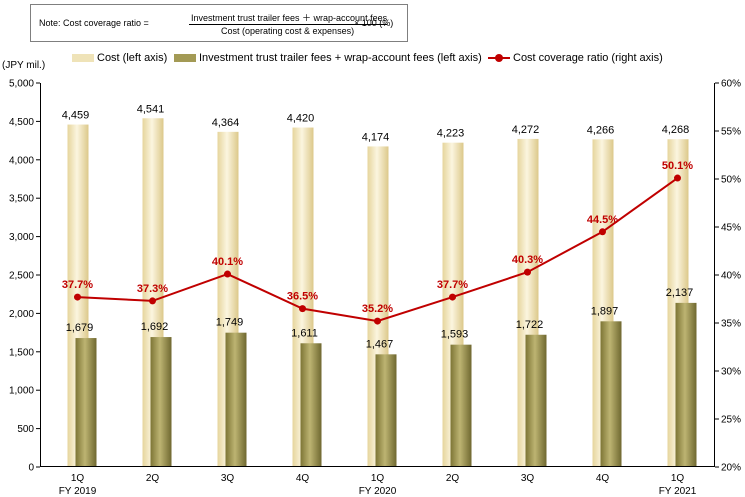 Image resolution: width=745 pixels, height=497 pixels. What do you see at coordinates (78, 491) in the screenshot?
I see `fiscal-year-label: FY 2019` at bounding box center [78, 491].